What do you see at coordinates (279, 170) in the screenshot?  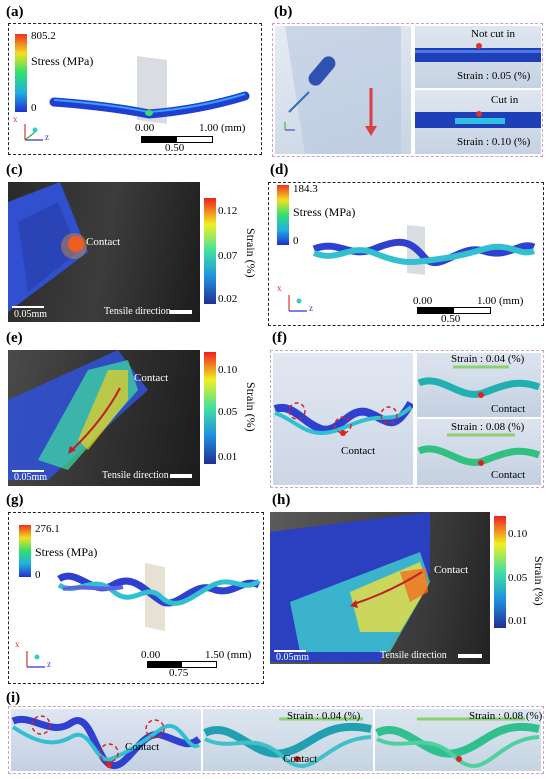 I see `panel-d-label: (d)` at bounding box center [279, 170].